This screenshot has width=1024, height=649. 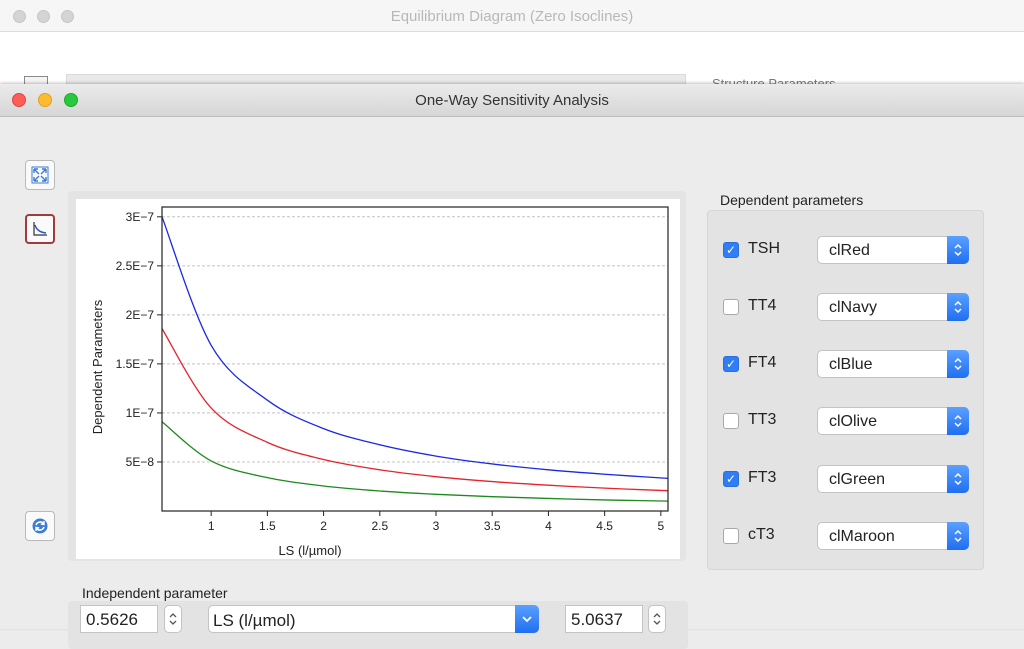 I want to click on dependent-row-ft4: ✓ FT4 clBlue, so click(x=845, y=364).